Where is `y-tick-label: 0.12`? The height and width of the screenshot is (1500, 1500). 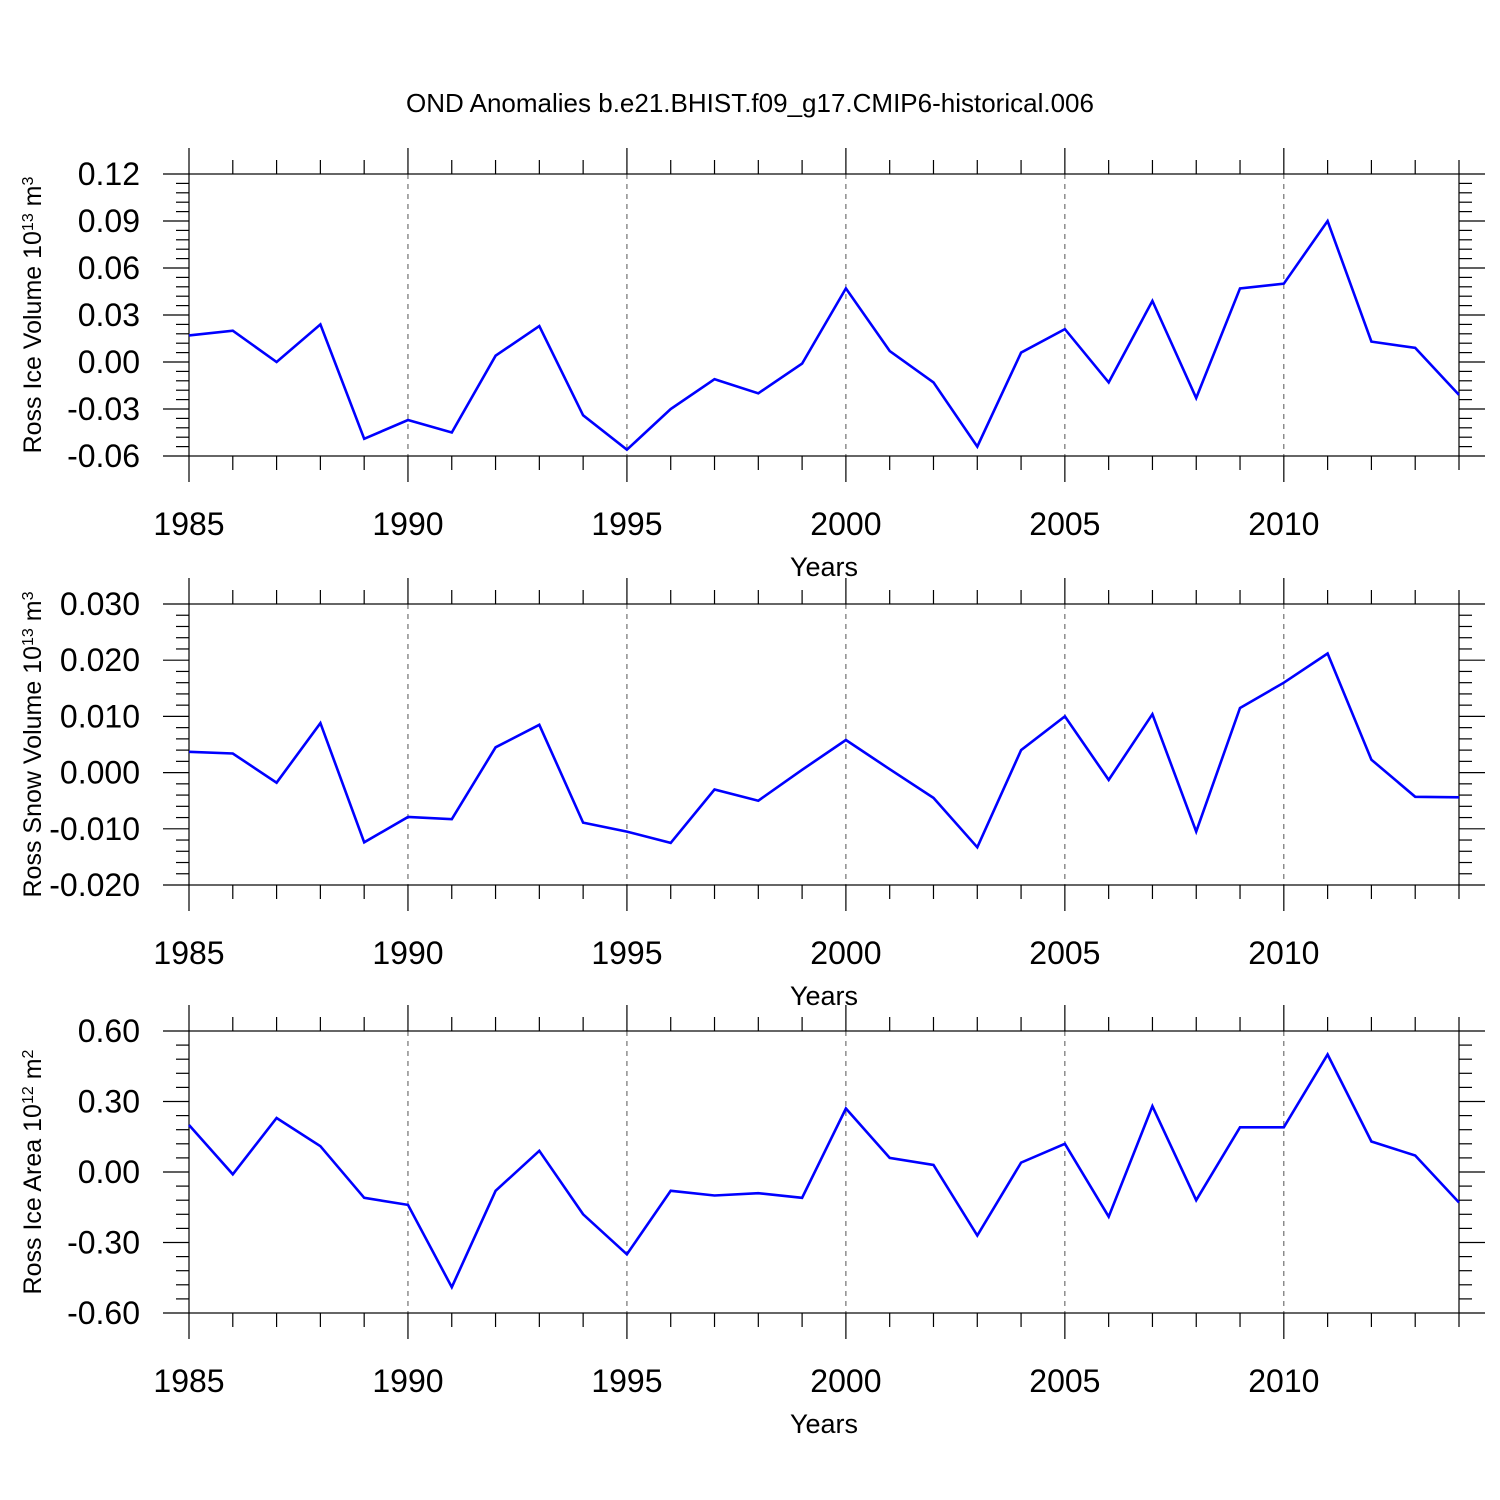
y-tick-label: 0.12 is located at coordinates (109, 174).